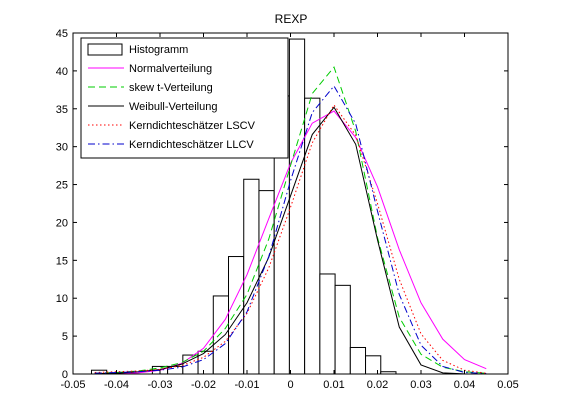 This screenshot has width=561, height=420. I want to click on y-tick-label: 30, so click(62, 148).